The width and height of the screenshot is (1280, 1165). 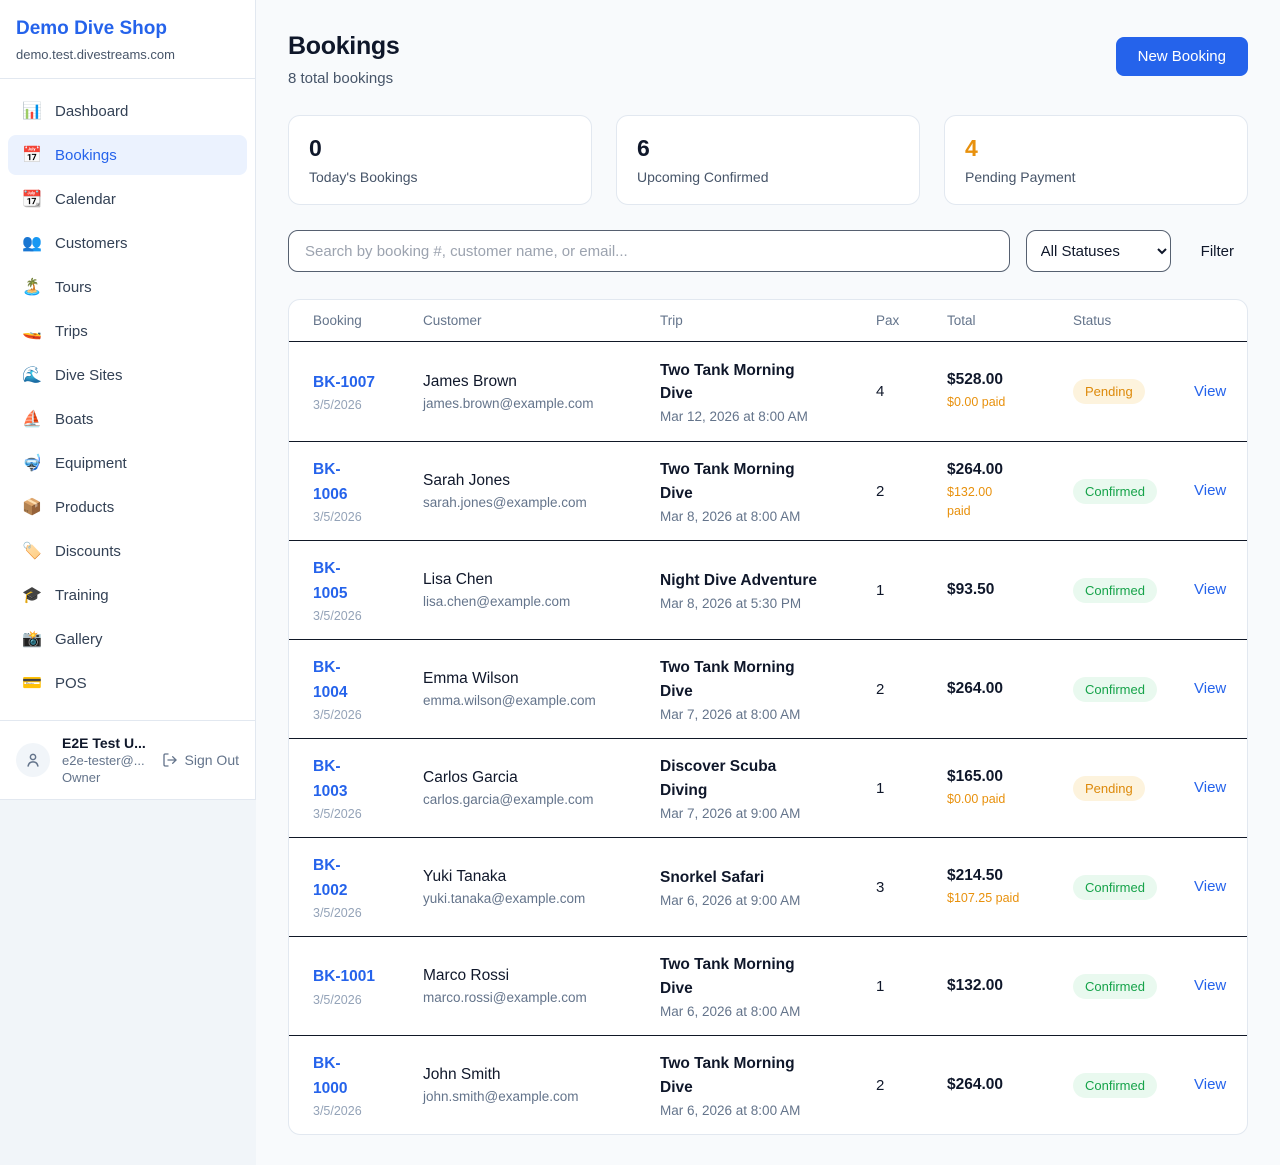 What do you see at coordinates (32, 243) in the screenshot?
I see `people-icon: 👥` at bounding box center [32, 243].